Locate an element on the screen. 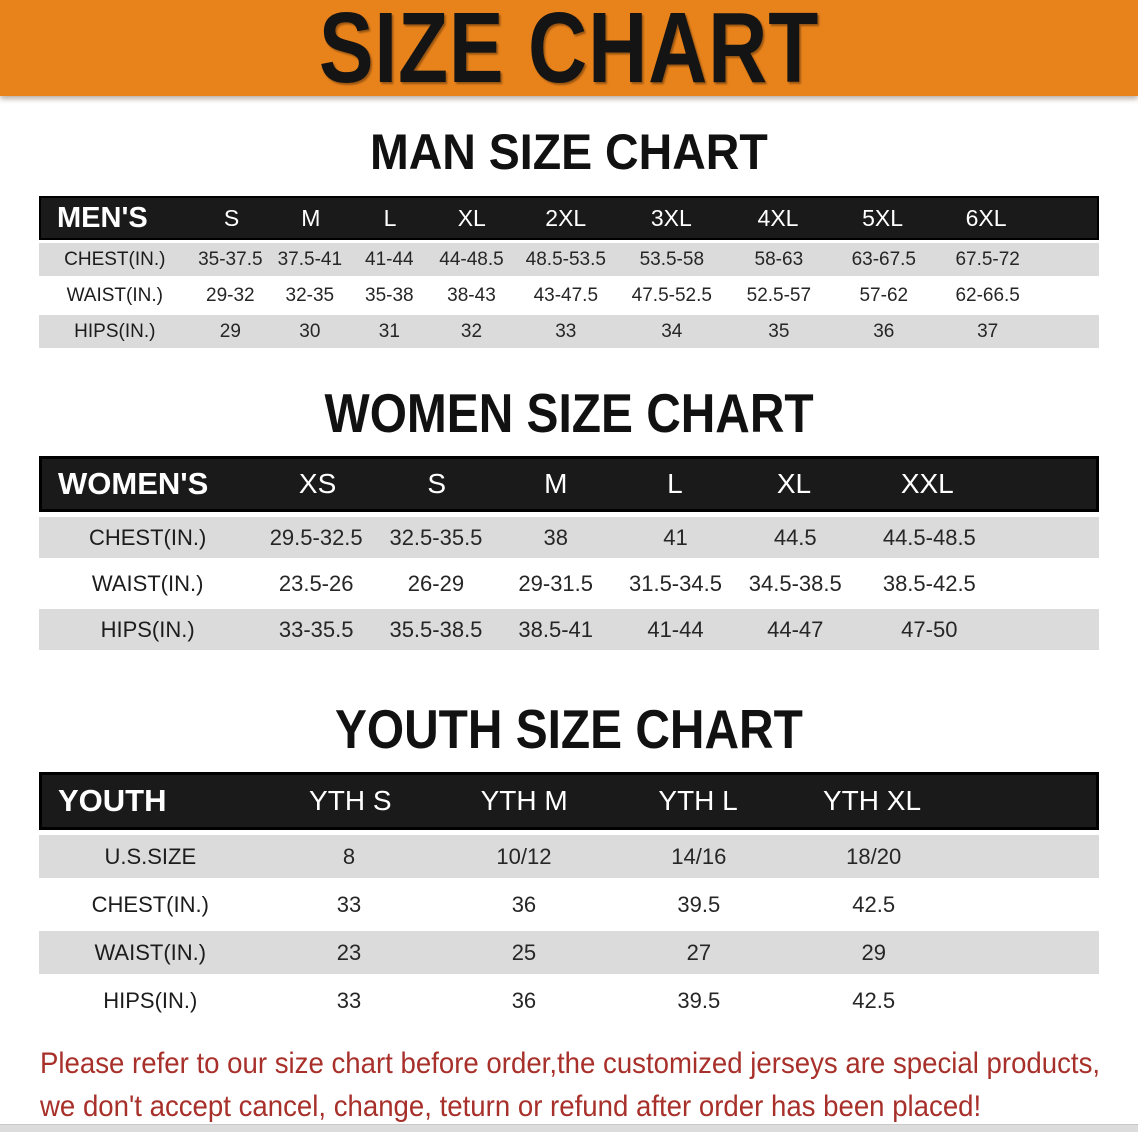 The image size is (1138, 1132). cell-value: 43-47.5 is located at coordinates (566, 295).